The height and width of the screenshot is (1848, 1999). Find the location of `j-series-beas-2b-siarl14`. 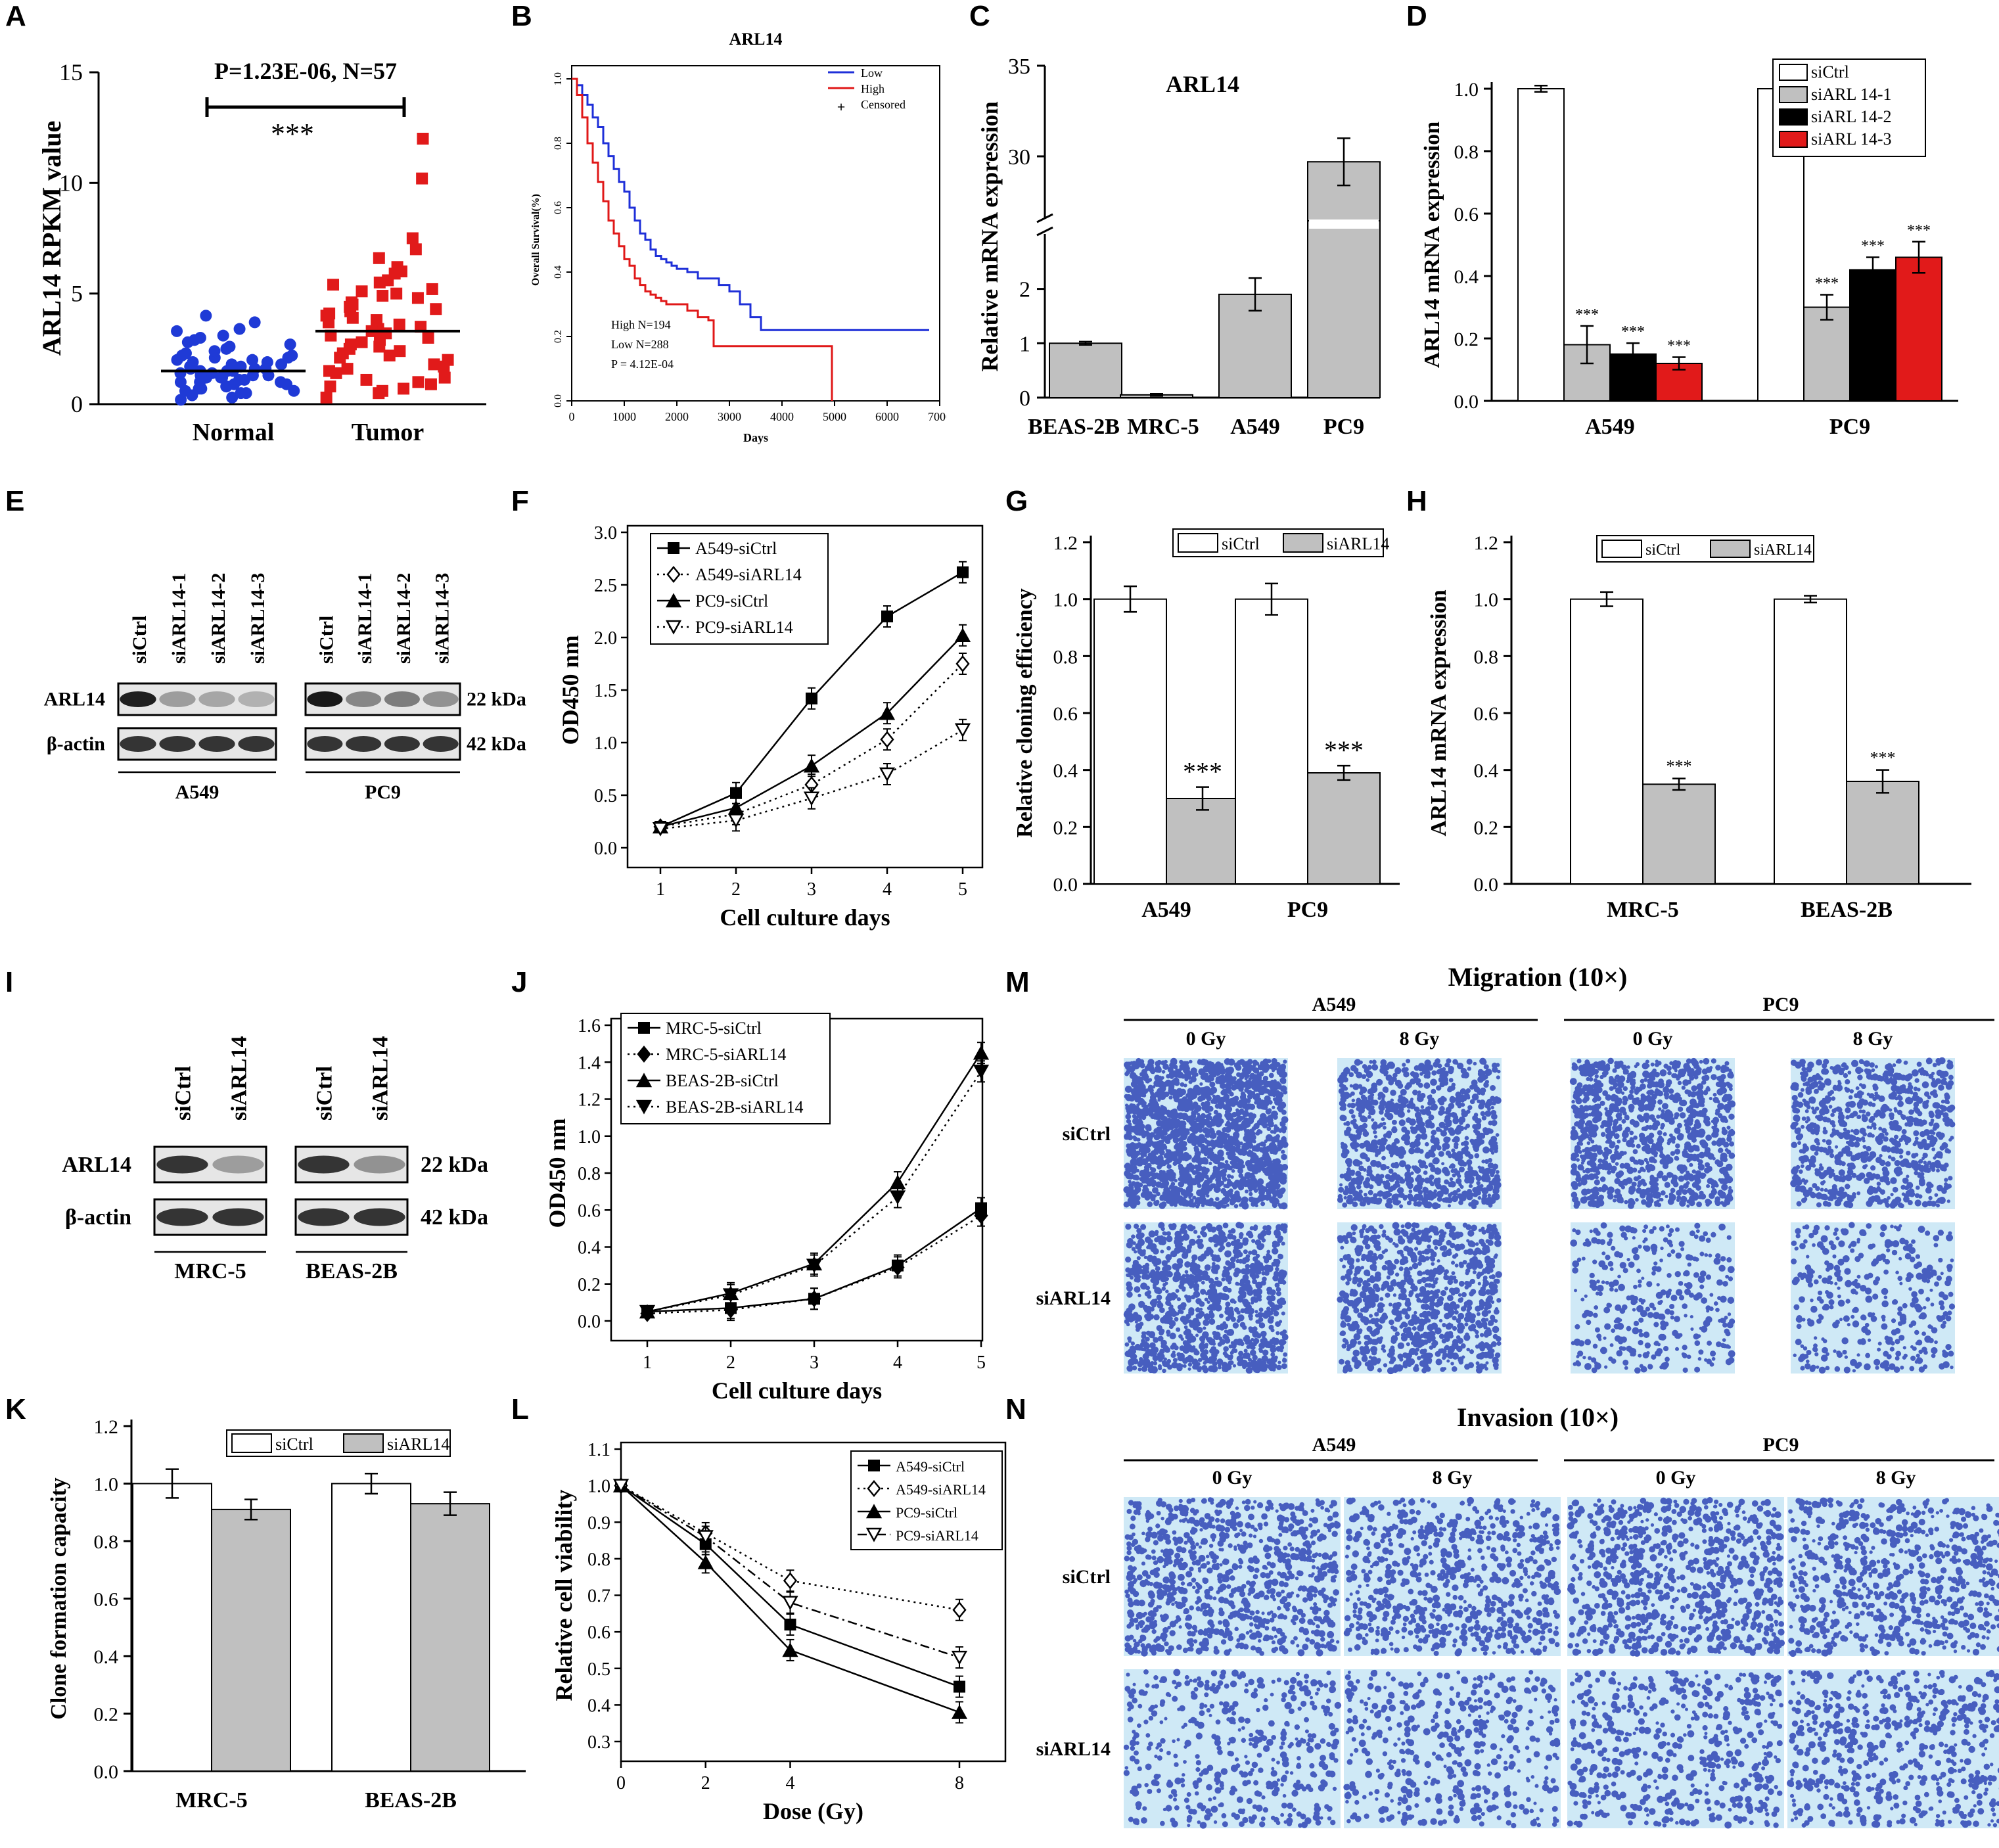

j-series-beas-2b-siarl14 is located at coordinates (814, 1192).